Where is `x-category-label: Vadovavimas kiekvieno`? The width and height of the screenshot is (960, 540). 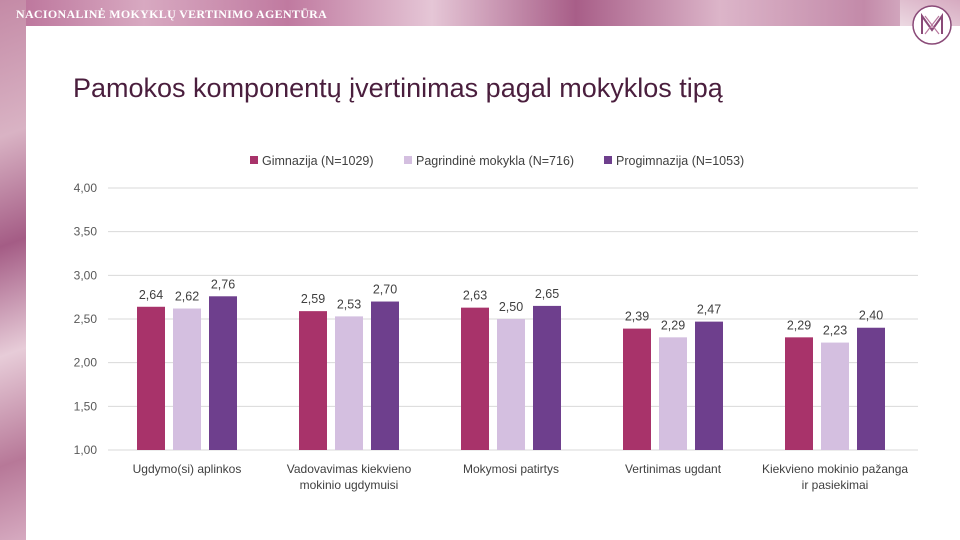
x-category-label: Vadovavimas kiekvieno is located at coordinates (349, 469).